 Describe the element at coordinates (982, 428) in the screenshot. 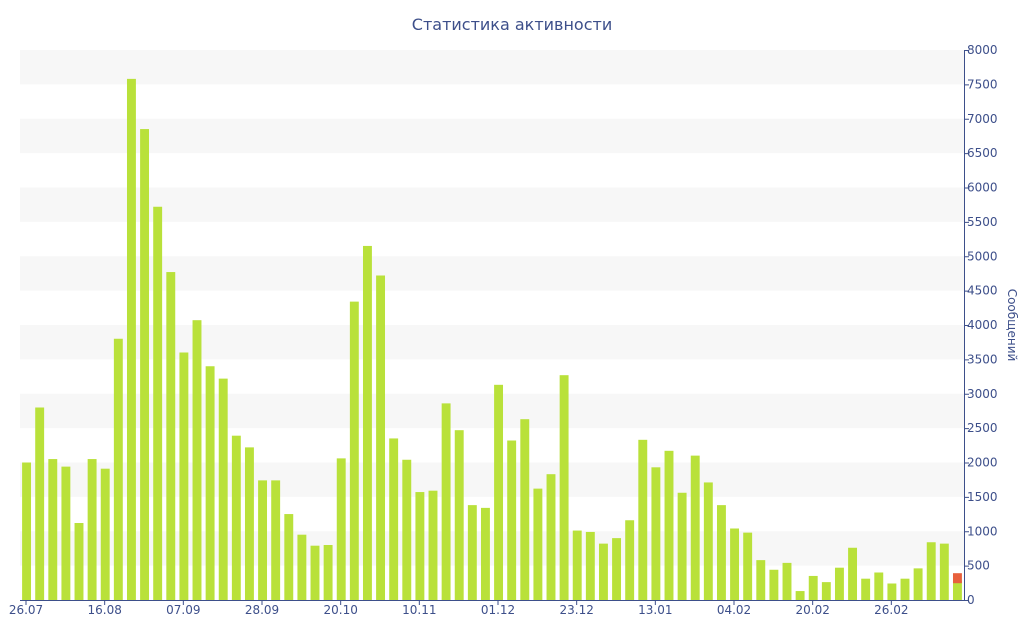

I see `y-tick-label: 2500` at that location.